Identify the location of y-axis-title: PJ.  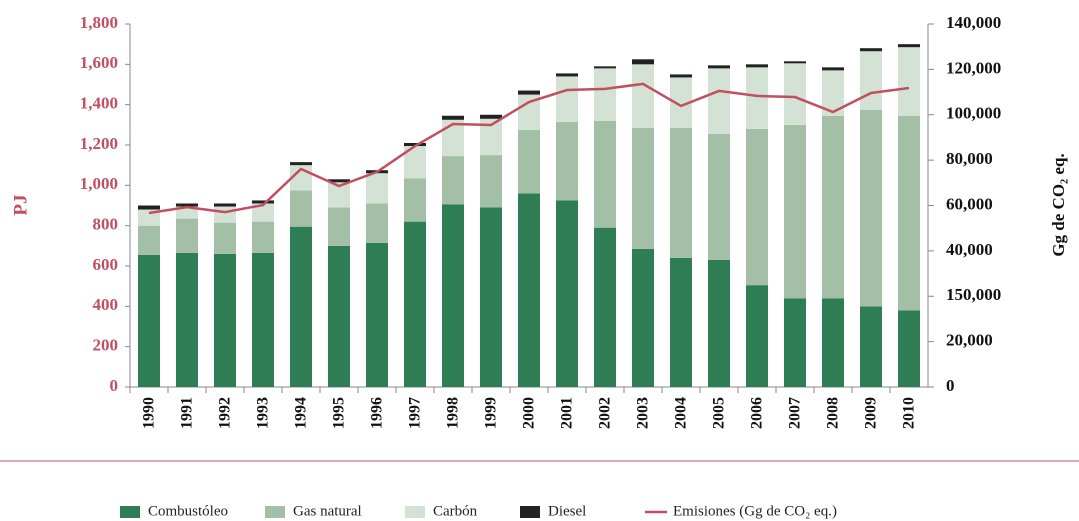
(20, 204).